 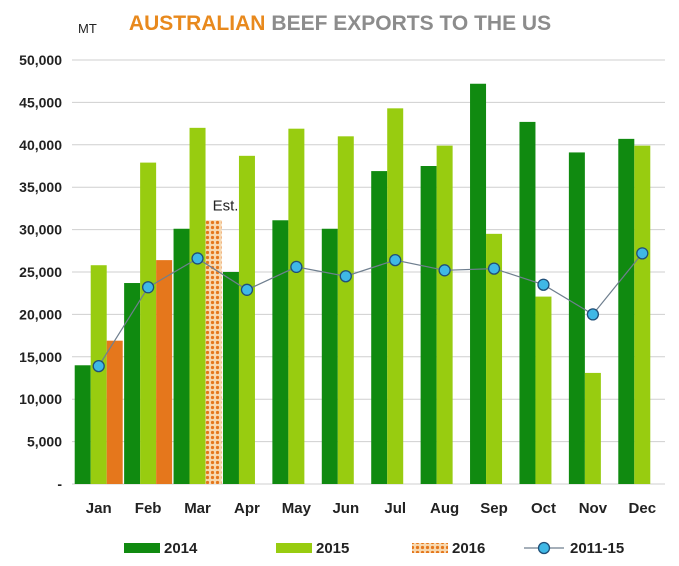 I want to click on bar-2015-feb, so click(x=148, y=323).